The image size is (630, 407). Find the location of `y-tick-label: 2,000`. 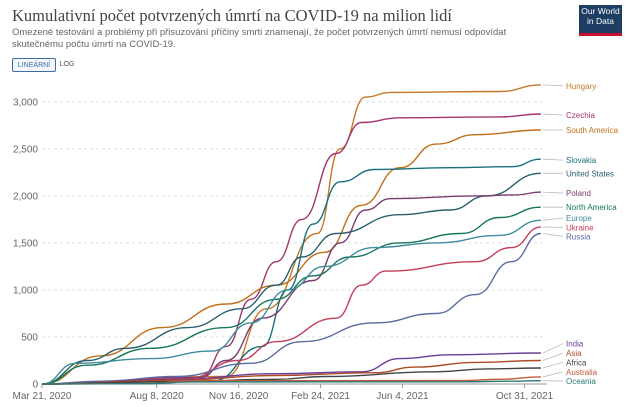

y-tick-label: 2,000 is located at coordinates (25, 196).